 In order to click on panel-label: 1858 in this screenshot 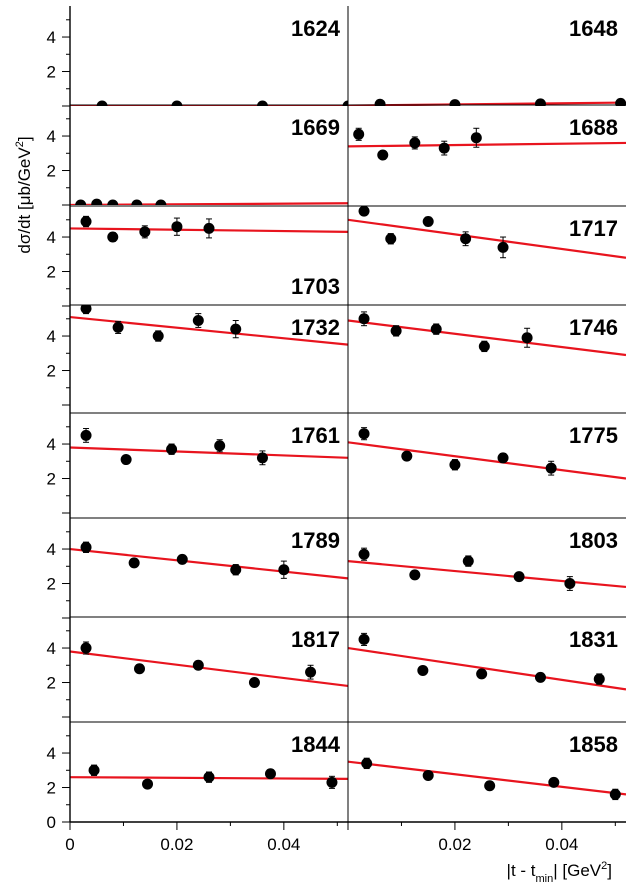, I will do `click(593, 744)`.